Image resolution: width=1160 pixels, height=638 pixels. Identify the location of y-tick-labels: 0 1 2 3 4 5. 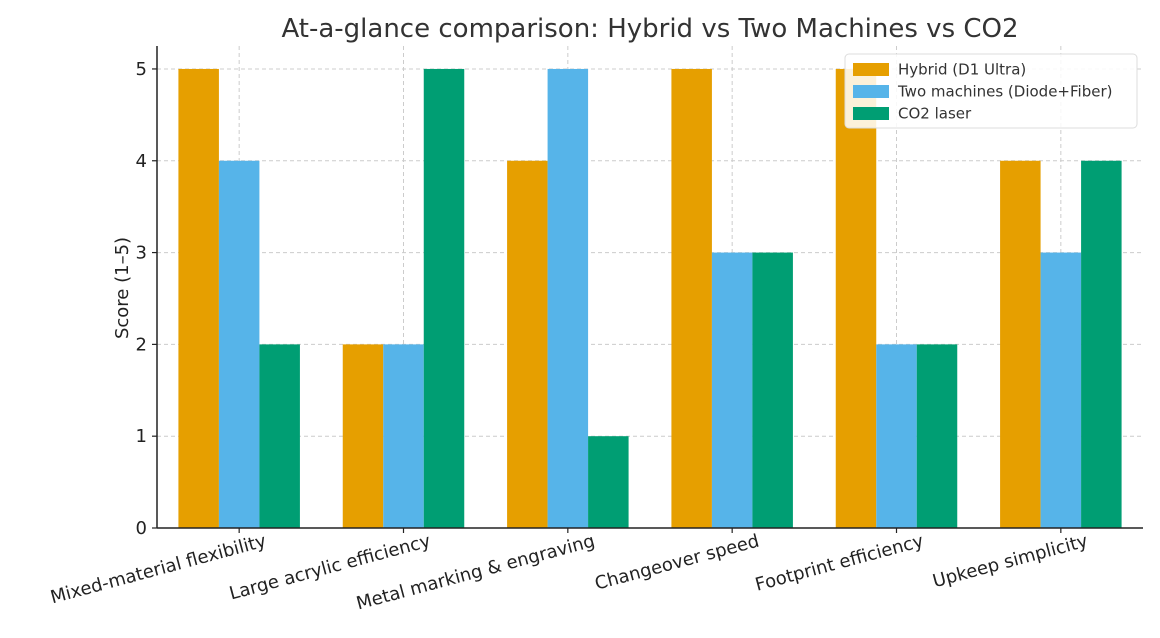
(141, 299).